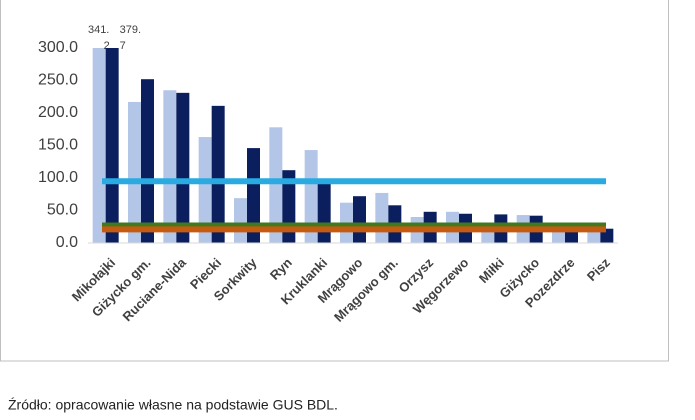 This screenshot has width=695, height=420. What do you see at coordinates (491, 270) in the screenshot?
I see `x-tick-label: Miłki` at bounding box center [491, 270].